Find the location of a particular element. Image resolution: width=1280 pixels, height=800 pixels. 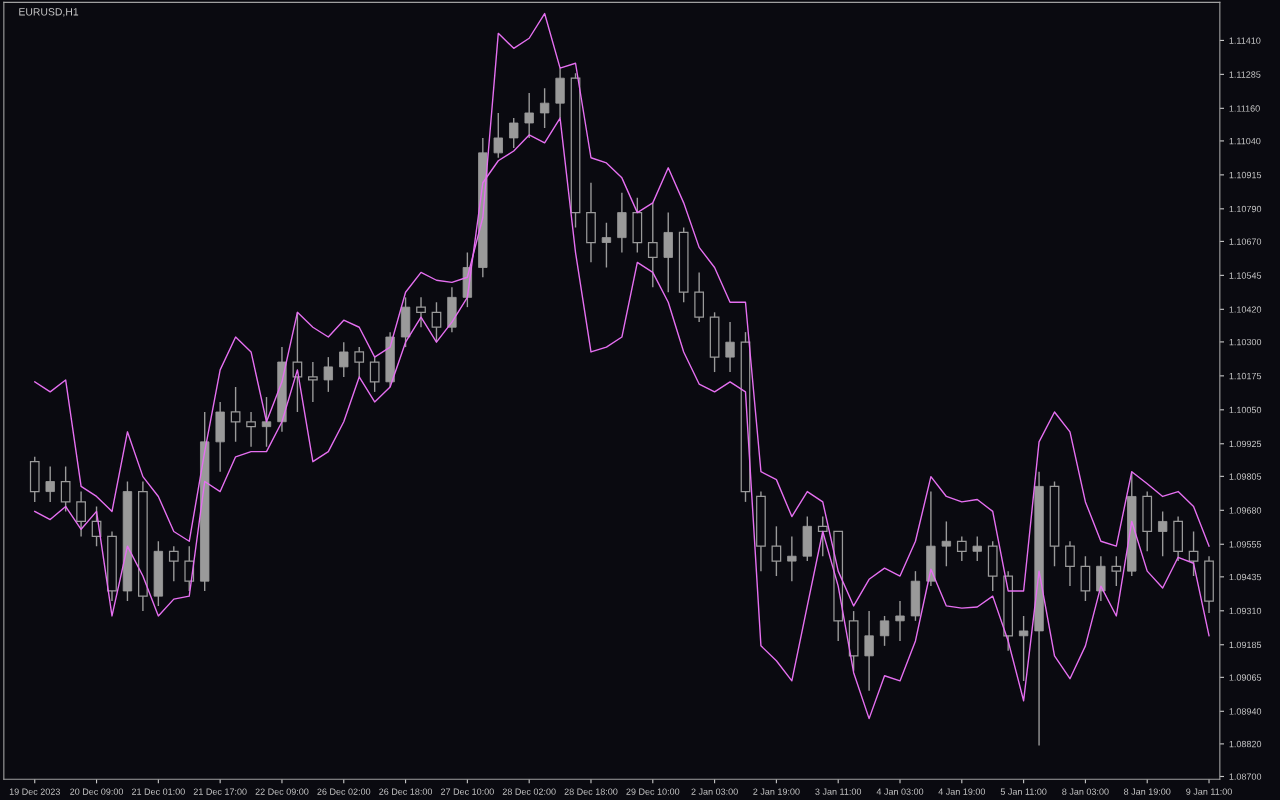

x-tick-label: 8 Jan 03:00 is located at coordinates (1085, 791).